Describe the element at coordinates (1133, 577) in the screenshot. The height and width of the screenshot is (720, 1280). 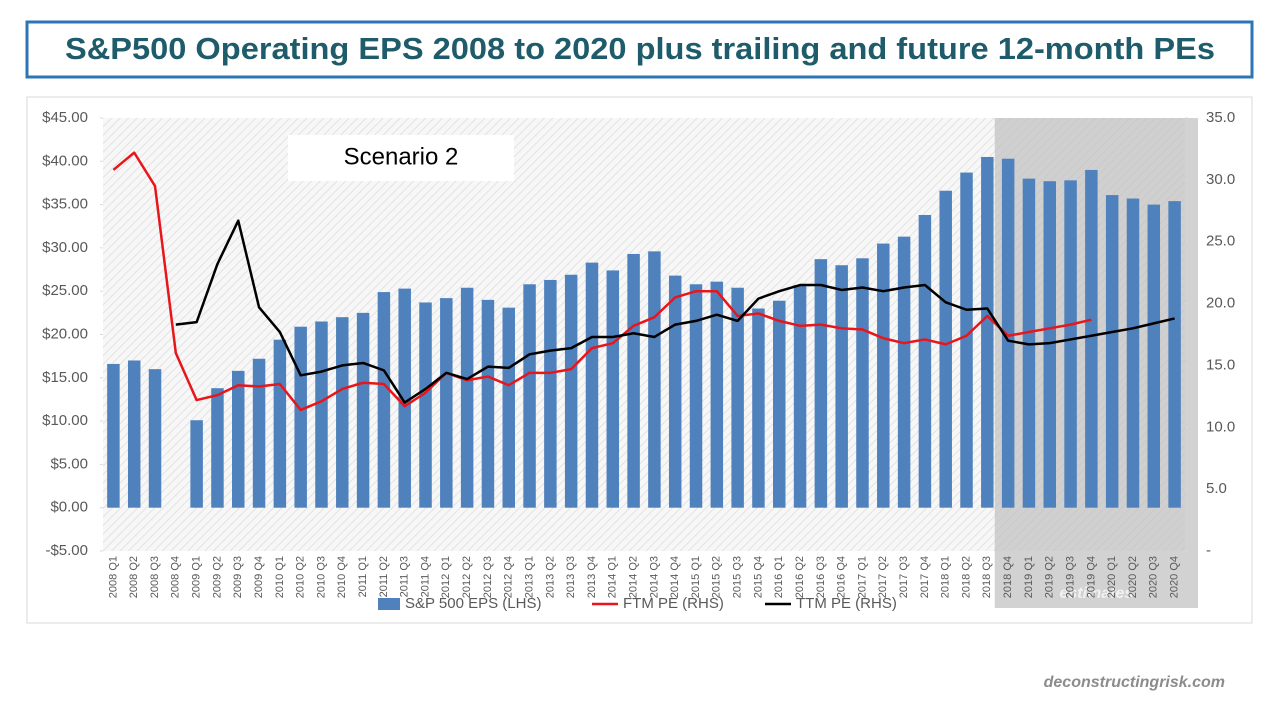
I see `x-tick-label: 2020 Q2` at that location.